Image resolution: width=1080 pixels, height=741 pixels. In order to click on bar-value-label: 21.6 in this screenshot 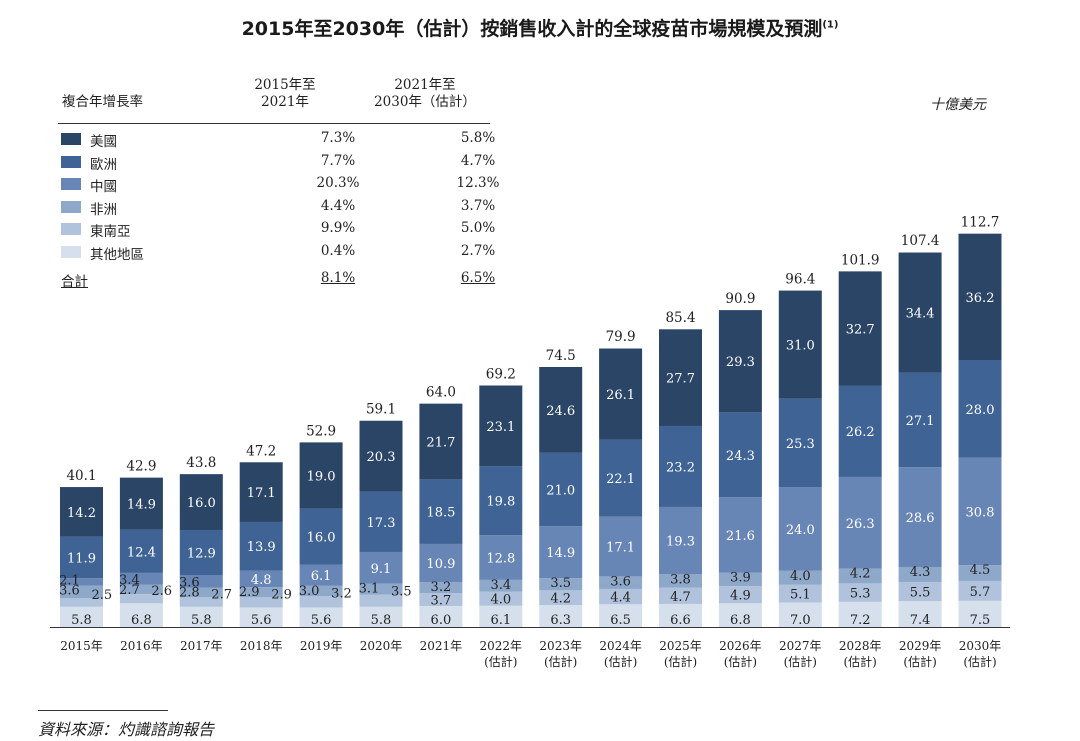, I will do `click(740, 536)`.